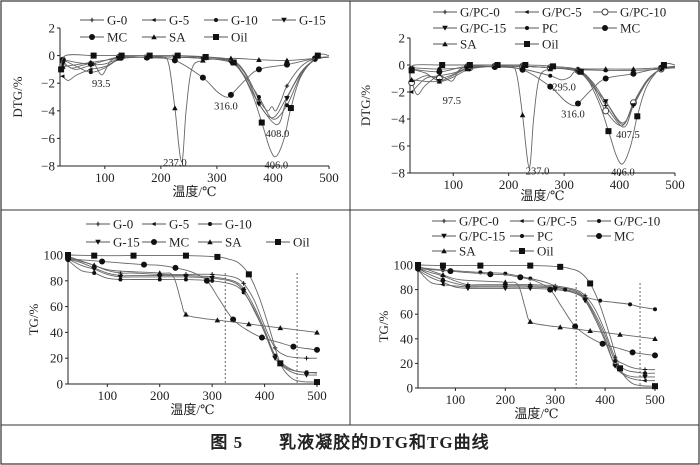 This screenshot has height=465, width=700. I want to click on legend-label: G-5, so click(179, 20).